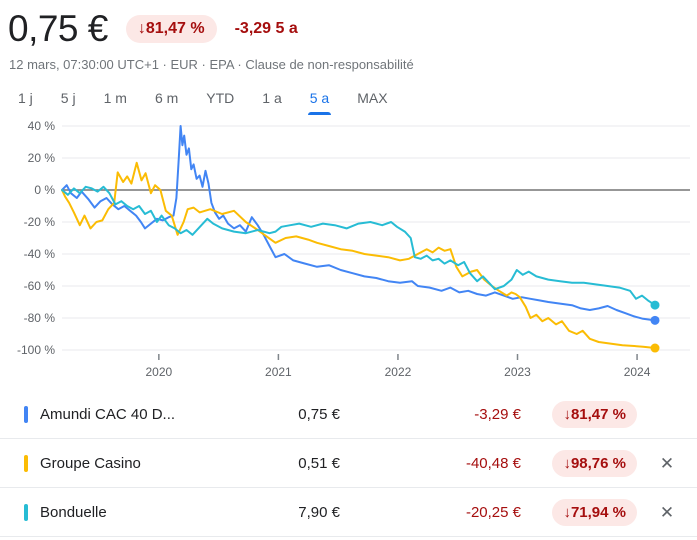 This screenshot has height=540, width=697. What do you see at coordinates (58, 28) in the screenshot?
I see `current-price: 0,75 €` at bounding box center [58, 28].